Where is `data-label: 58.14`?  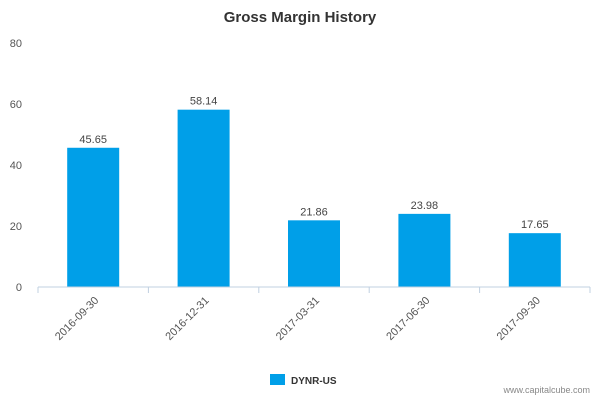 data-label: 58.14 is located at coordinates (204, 102).